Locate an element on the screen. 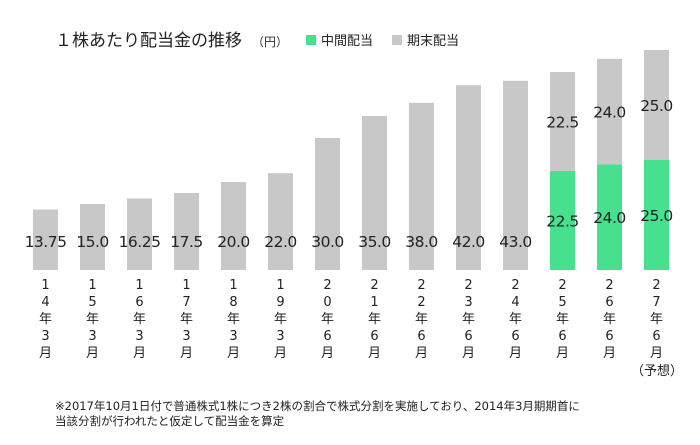  data-label-yearend-13: 25.0 is located at coordinates (656, 106).